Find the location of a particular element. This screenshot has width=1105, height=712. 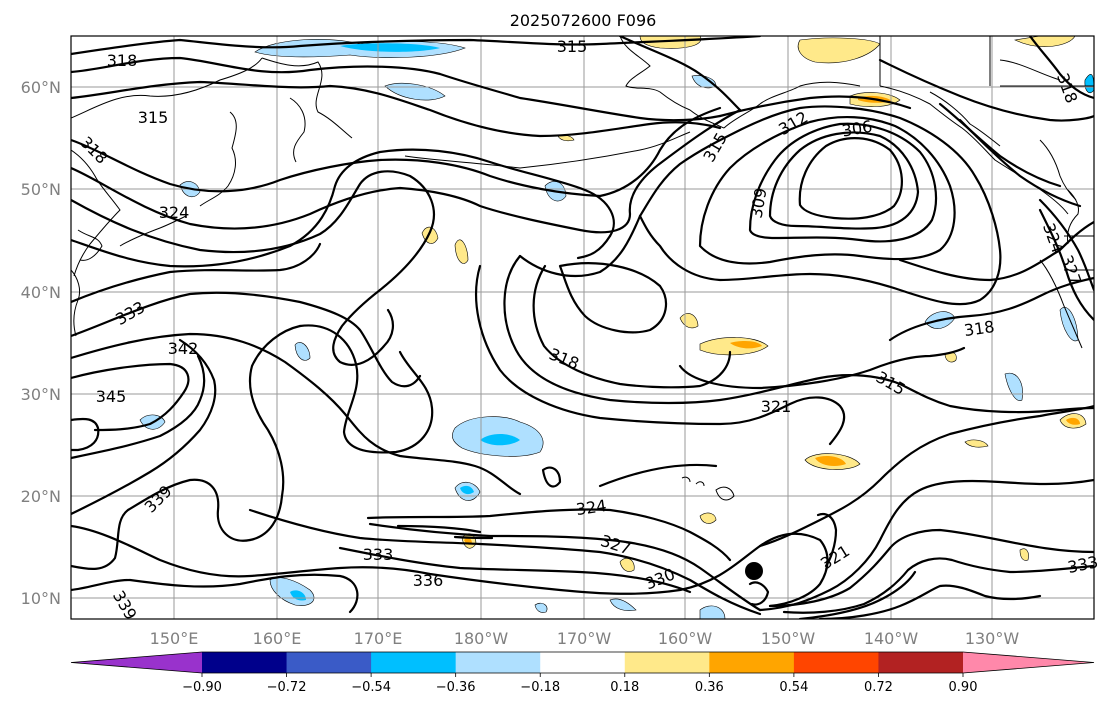

lat-tick-label: 10°N is located at coordinates (41, 598).